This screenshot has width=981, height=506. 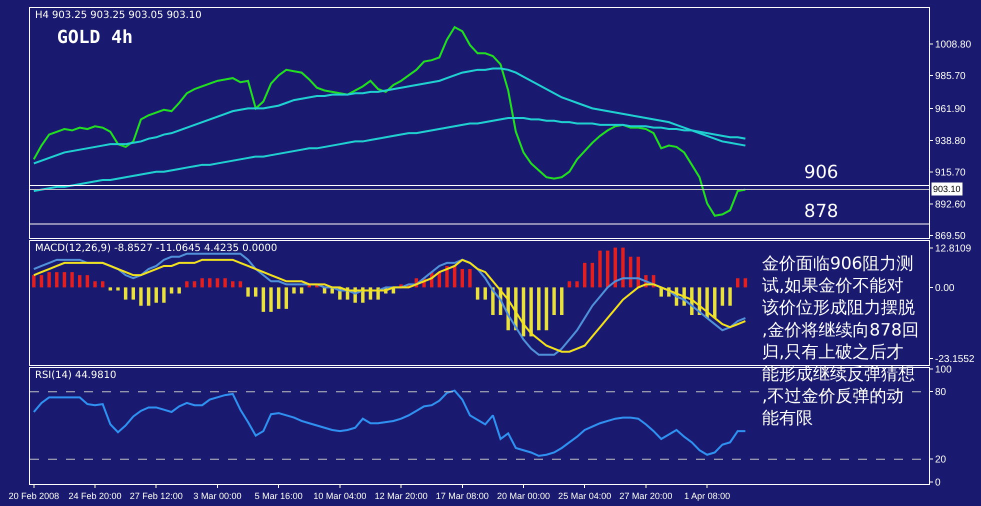 I want to click on chart-subtitle: H4 903.25 903.25 903.05 903.10, so click(x=118, y=15).